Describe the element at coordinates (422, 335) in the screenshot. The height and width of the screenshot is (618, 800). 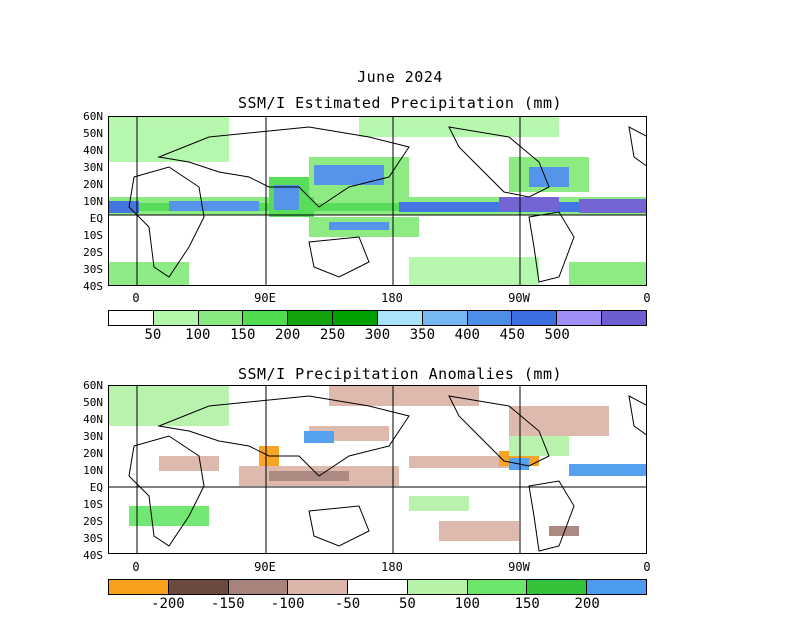
I see `colorbar-label: 350` at that location.